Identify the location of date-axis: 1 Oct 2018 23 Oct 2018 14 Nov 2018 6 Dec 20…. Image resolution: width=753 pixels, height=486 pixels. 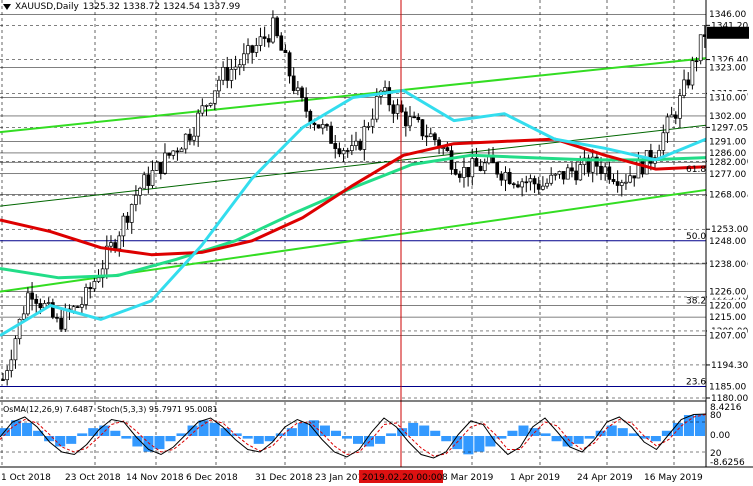
(352, 476).